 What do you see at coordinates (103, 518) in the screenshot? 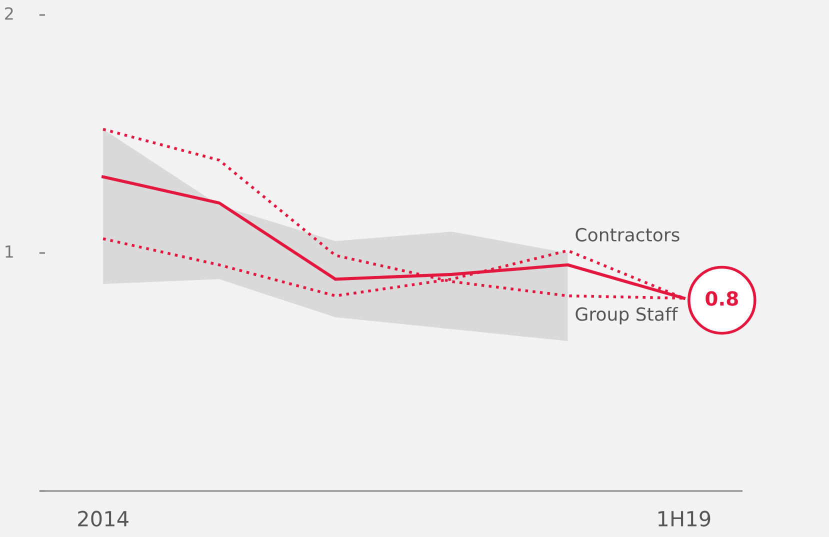
I see `x-tick-label: 2014` at bounding box center [103, 518].